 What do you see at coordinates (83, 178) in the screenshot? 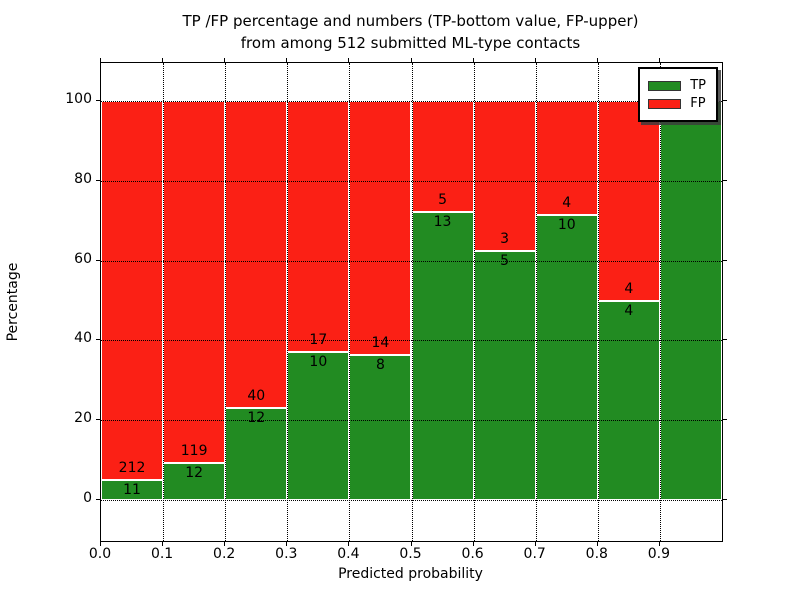
I see `y-tick-label: 80` at bounding box center [83, 178].